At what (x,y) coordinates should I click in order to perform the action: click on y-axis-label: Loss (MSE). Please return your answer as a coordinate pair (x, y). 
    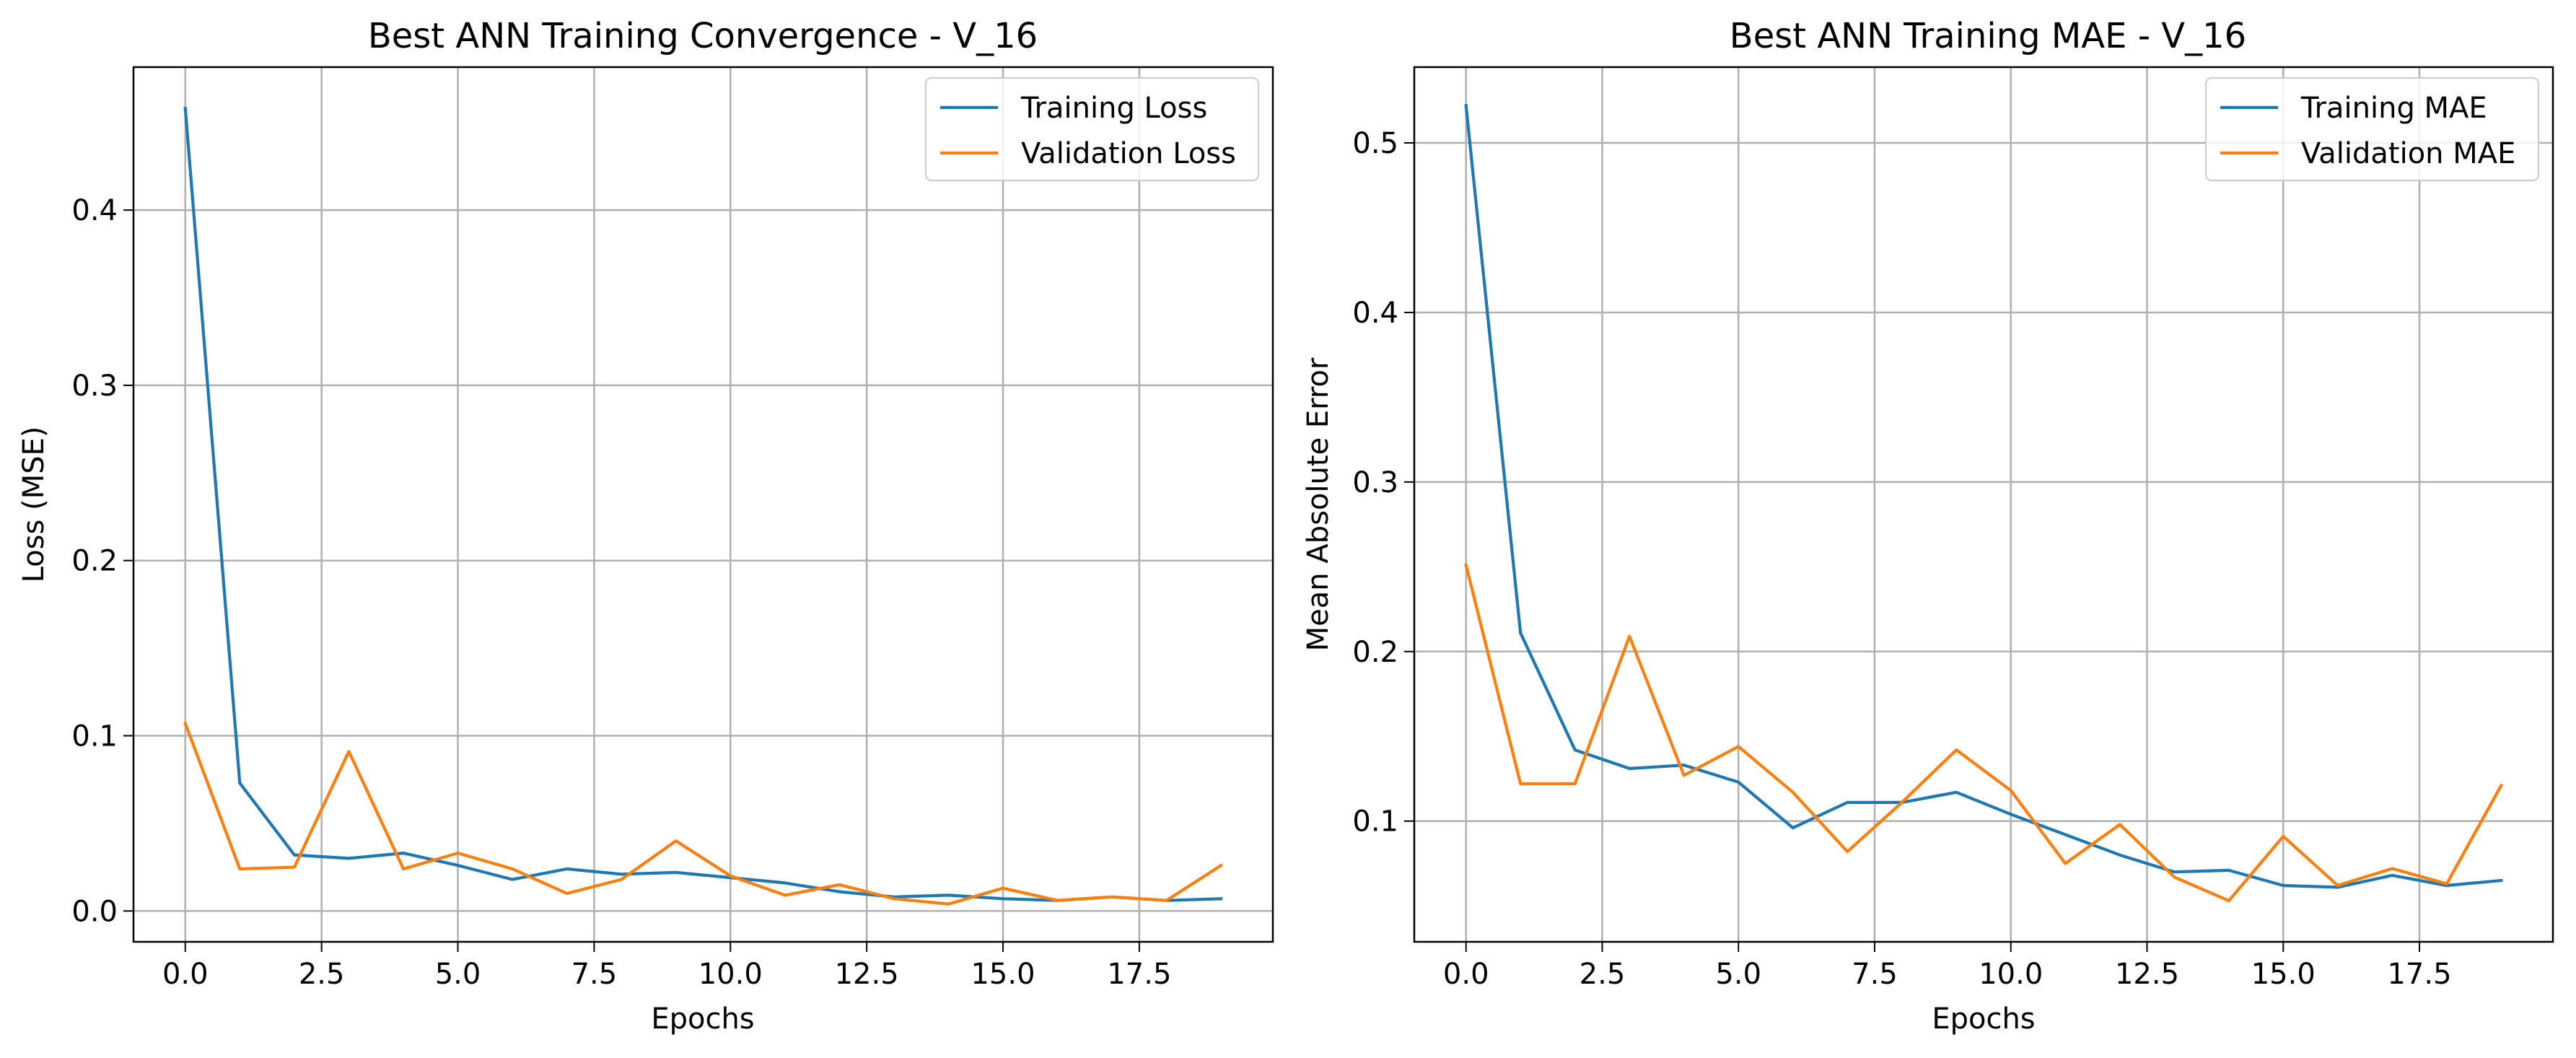
    Looking at the image, I should click on (34, 505).